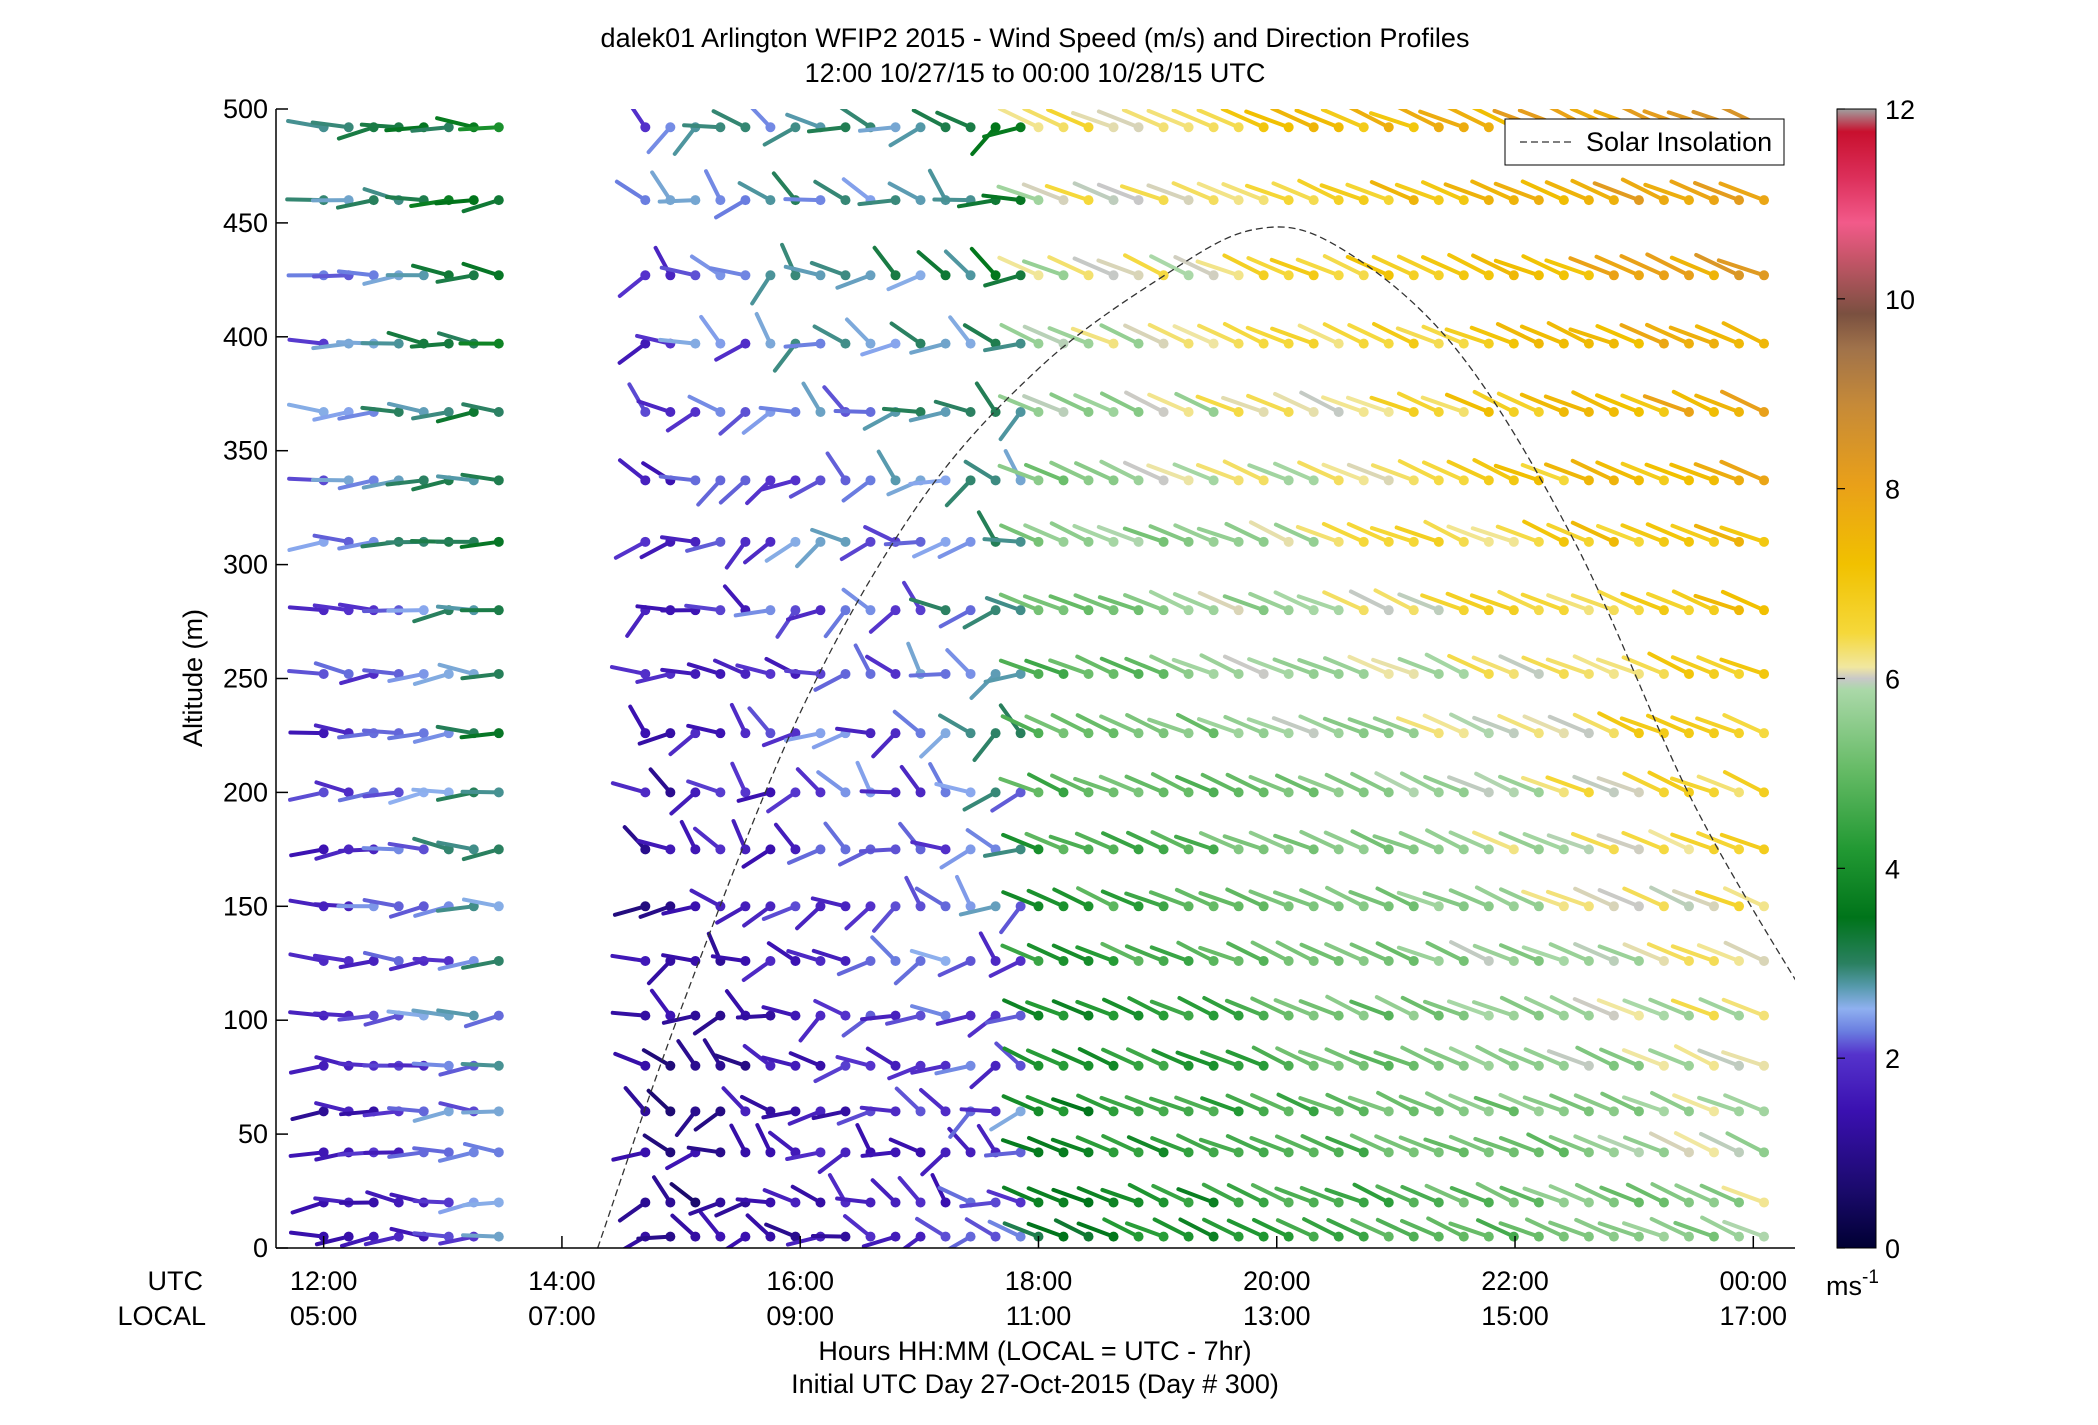 The width and height of the screenshot is (2098, 1425). Describe the element at coordinates (1515, 1316) in the screenshot. I see `x-tick-label-local: 15:00` at that location.